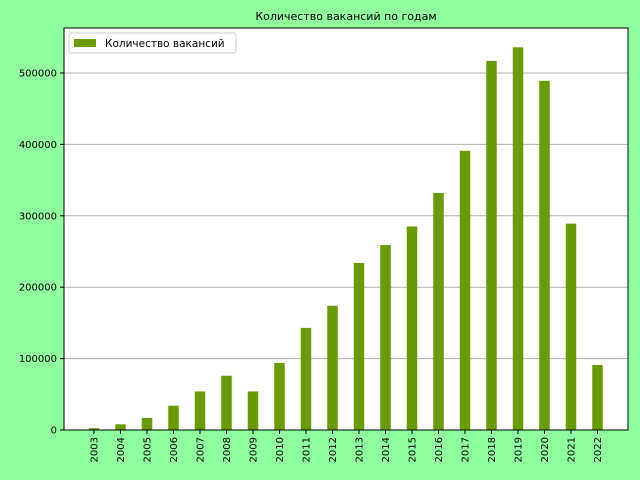 This screenshot has width=640, height=480. I want to click on bar-2014, so click(385, 337).